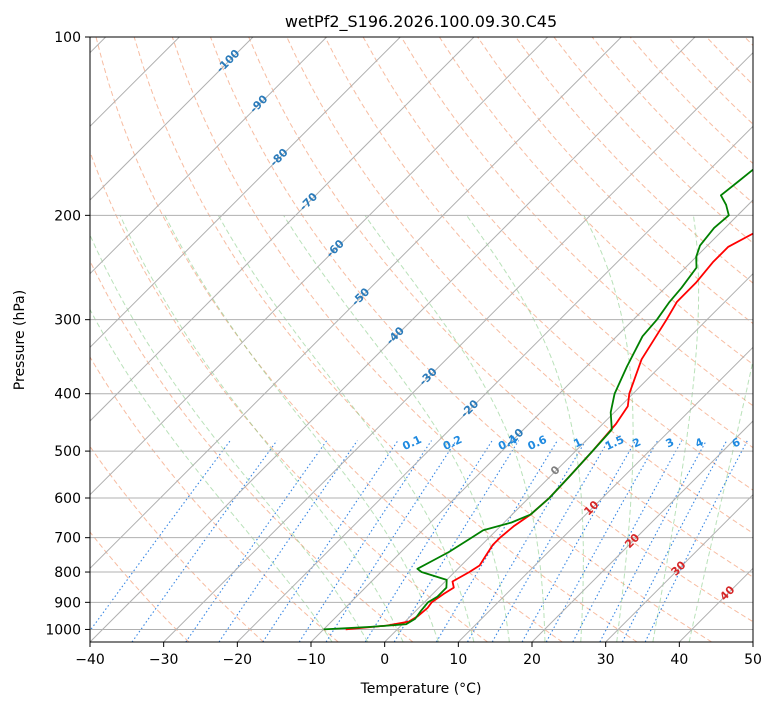  What do you see at coordinates (67, 539) in the screenshot?
I see `y-tick-label: 700` at bounding box center [67, 539].